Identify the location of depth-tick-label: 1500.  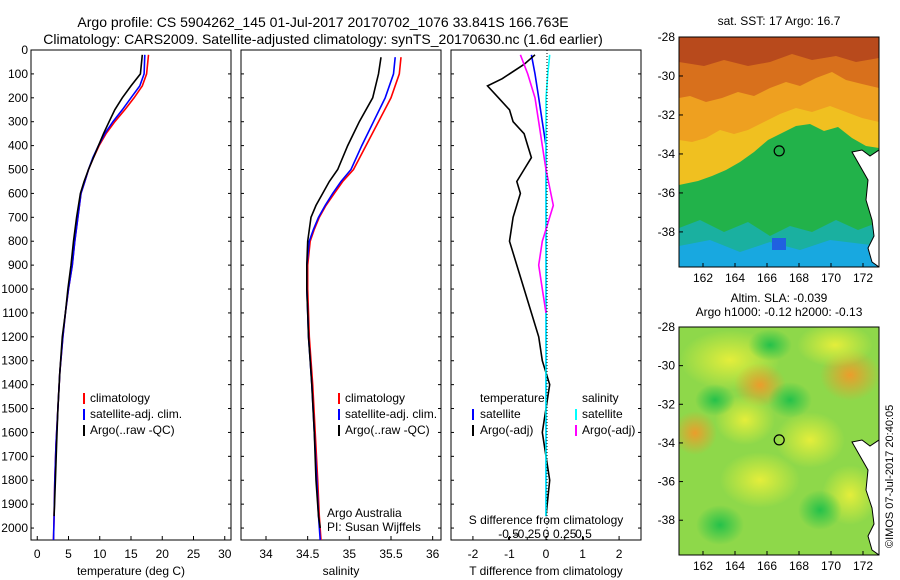
(14, 409).